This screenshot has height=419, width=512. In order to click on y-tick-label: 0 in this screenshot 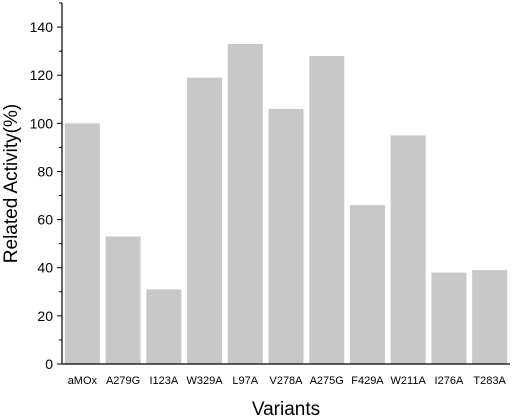, I will do `click(49, 364)`.